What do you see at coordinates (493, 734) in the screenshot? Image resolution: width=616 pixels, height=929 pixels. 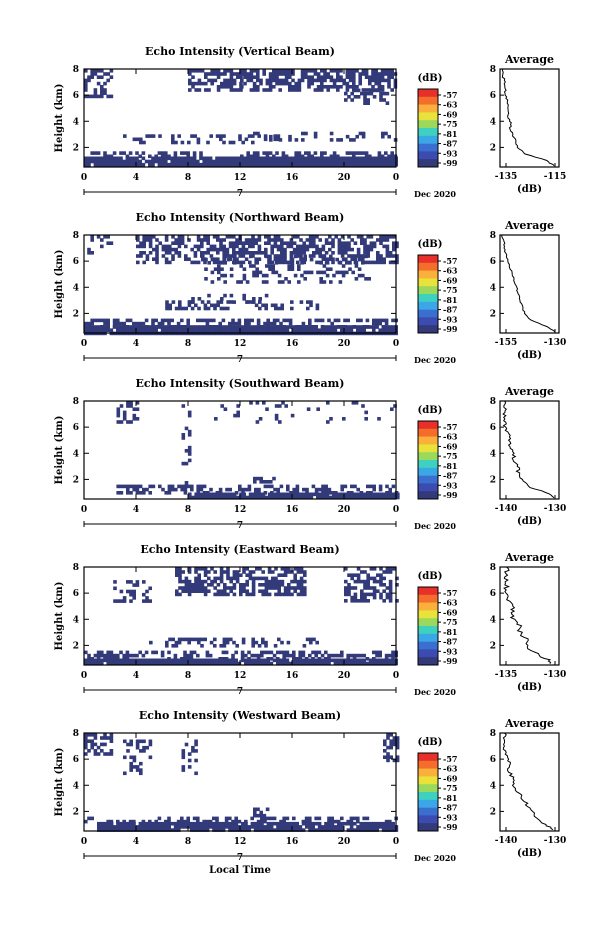 I see `profile-y-tick-label: 8` at bounding box center [493, 734].